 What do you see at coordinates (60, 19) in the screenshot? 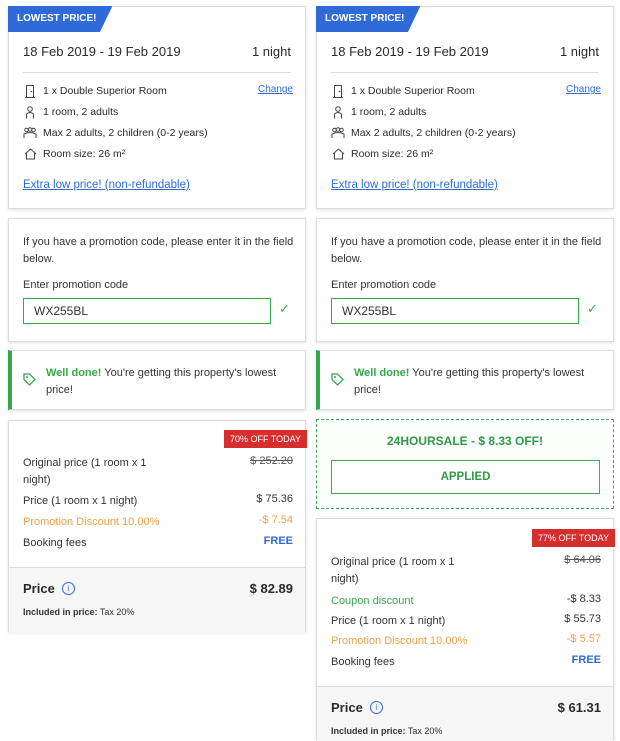
I see `lowest-price-ribbon: LOWEST PRICE!` at bounding box center [60, 19].